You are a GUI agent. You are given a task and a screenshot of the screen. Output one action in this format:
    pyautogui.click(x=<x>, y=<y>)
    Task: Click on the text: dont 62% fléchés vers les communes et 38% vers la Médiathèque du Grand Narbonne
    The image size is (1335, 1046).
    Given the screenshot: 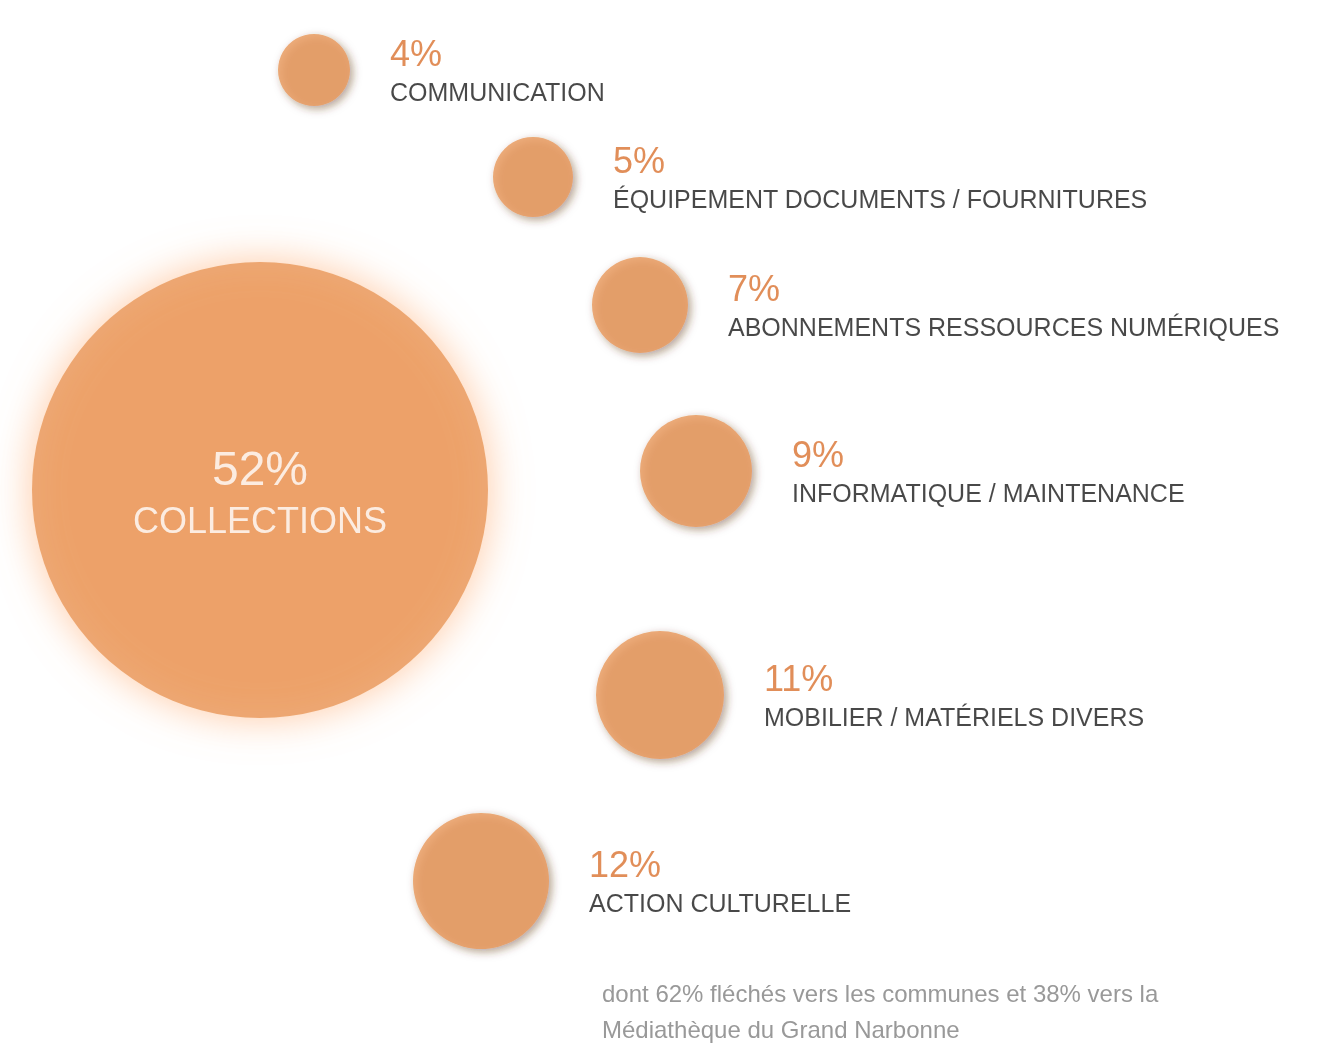 What is the action you would take?
    pyautogui.click(x=883, y=1011)
    